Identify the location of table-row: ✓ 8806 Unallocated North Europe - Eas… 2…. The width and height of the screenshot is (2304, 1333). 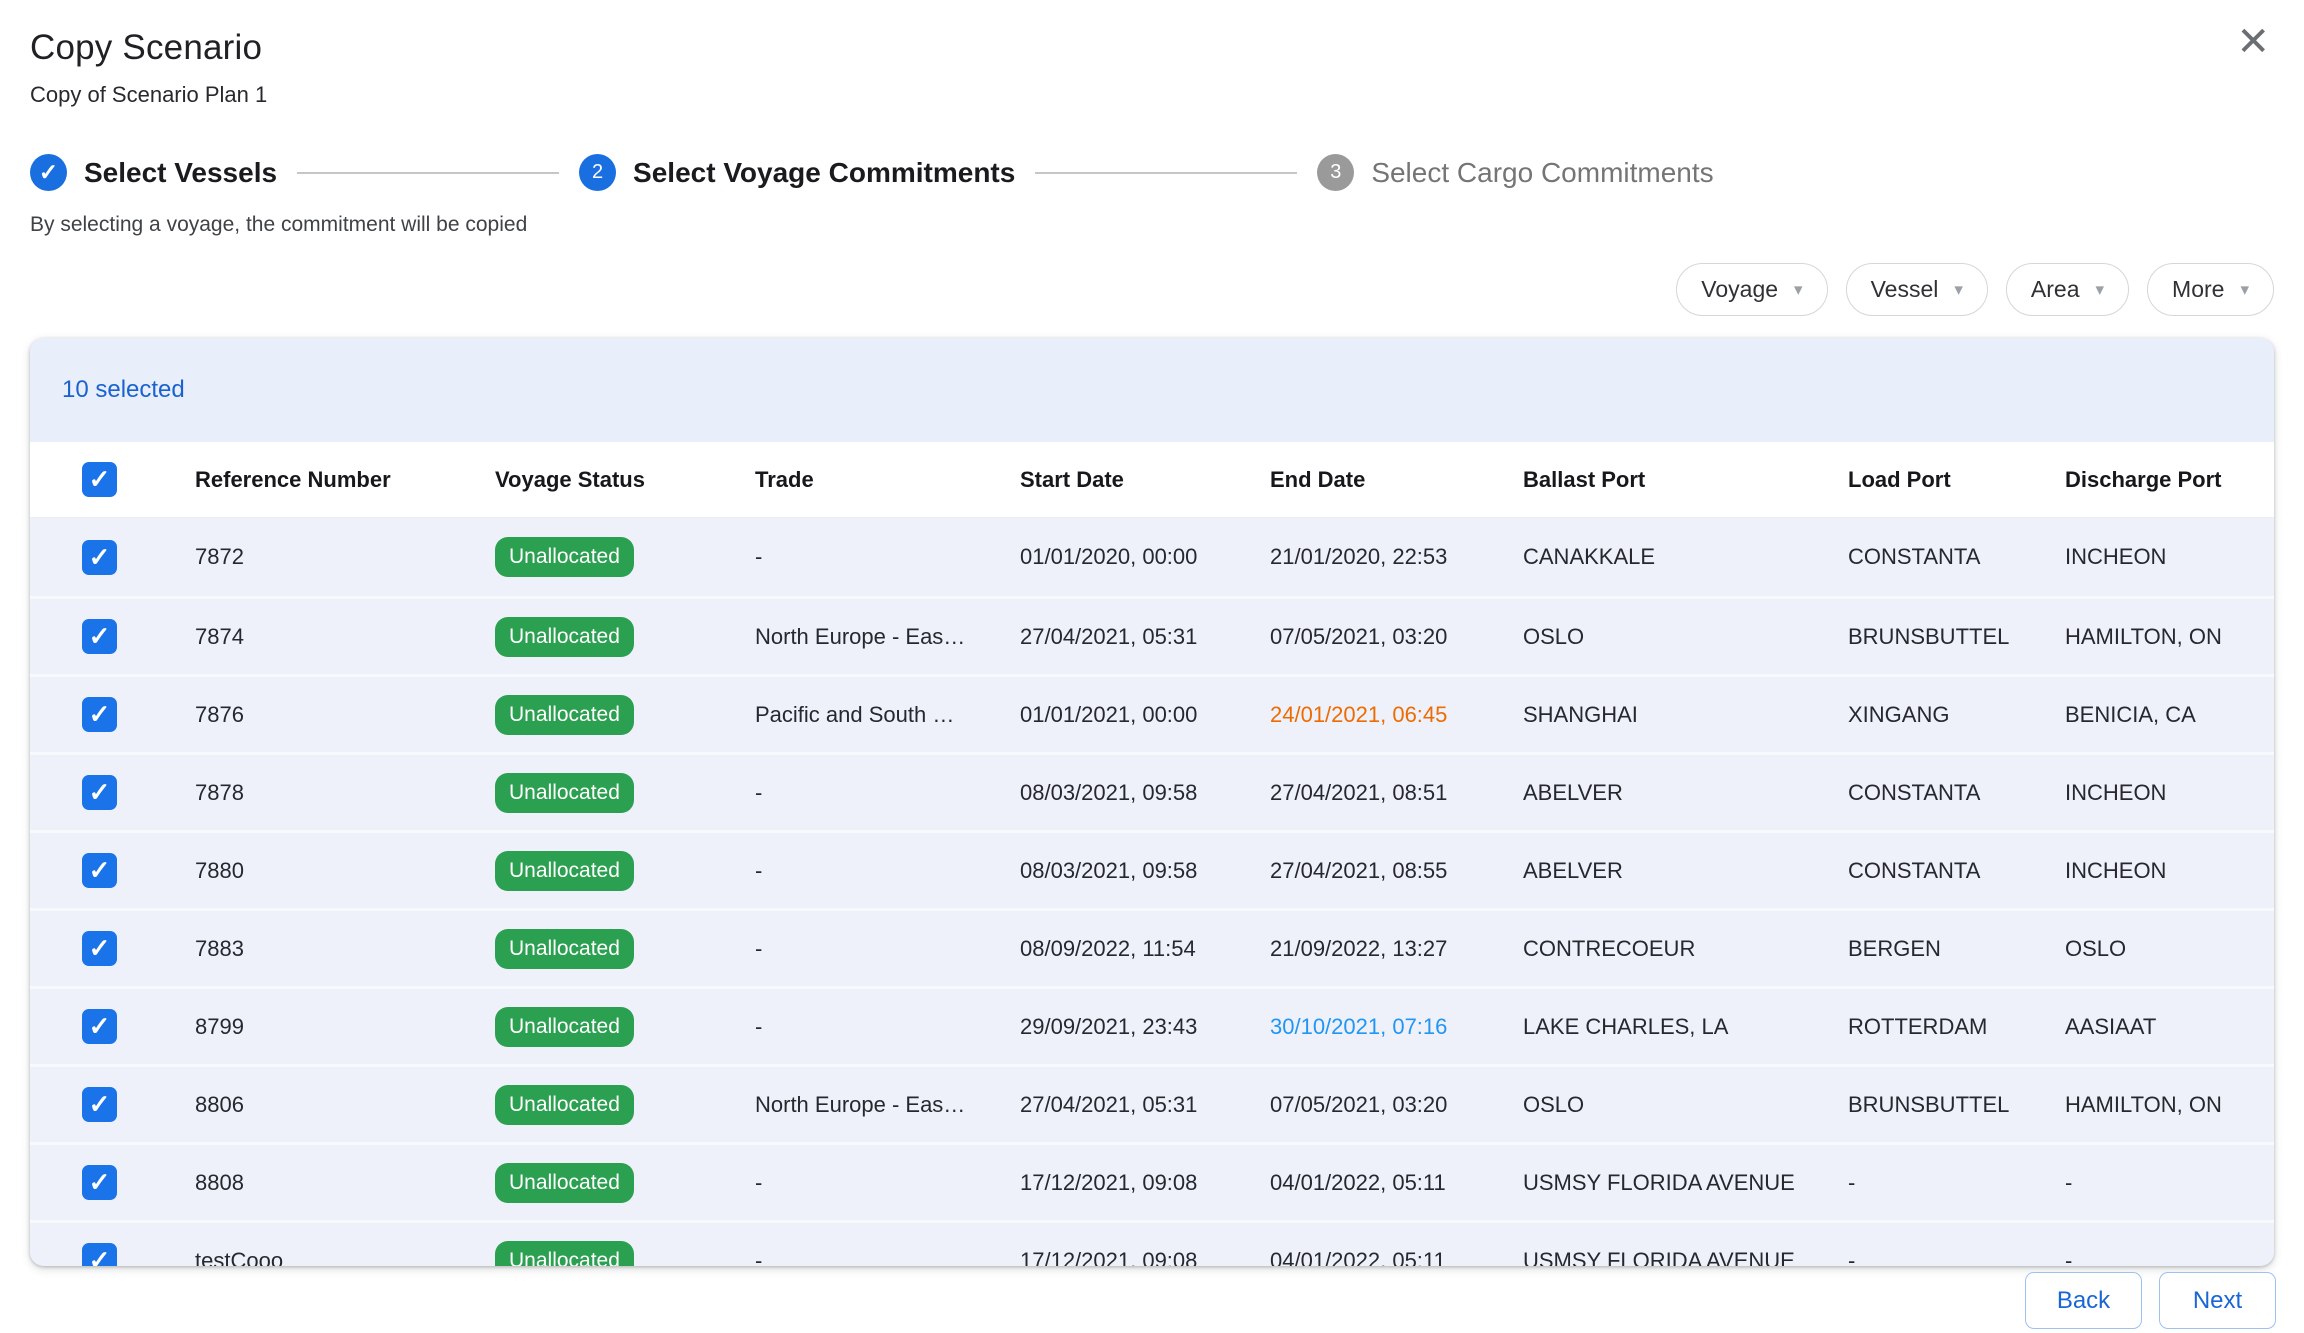
(1152, 1103).